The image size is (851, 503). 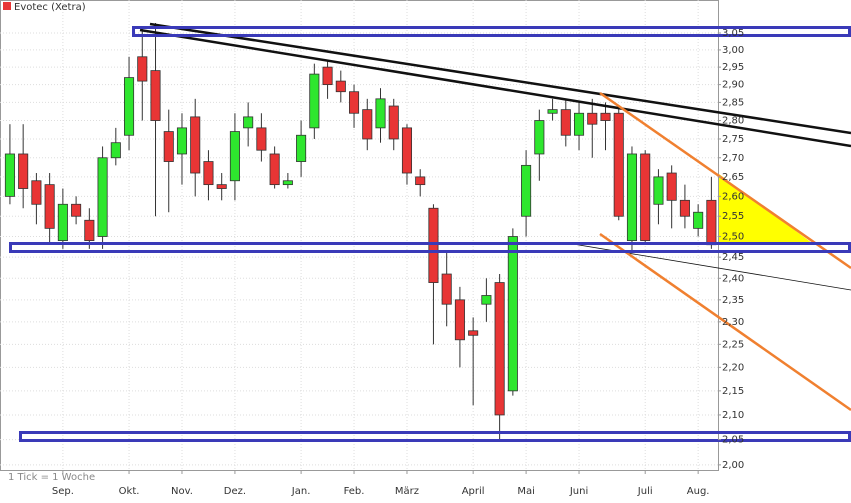 I want to click on x-tick-label: Sep., so click(x=63, y=491).